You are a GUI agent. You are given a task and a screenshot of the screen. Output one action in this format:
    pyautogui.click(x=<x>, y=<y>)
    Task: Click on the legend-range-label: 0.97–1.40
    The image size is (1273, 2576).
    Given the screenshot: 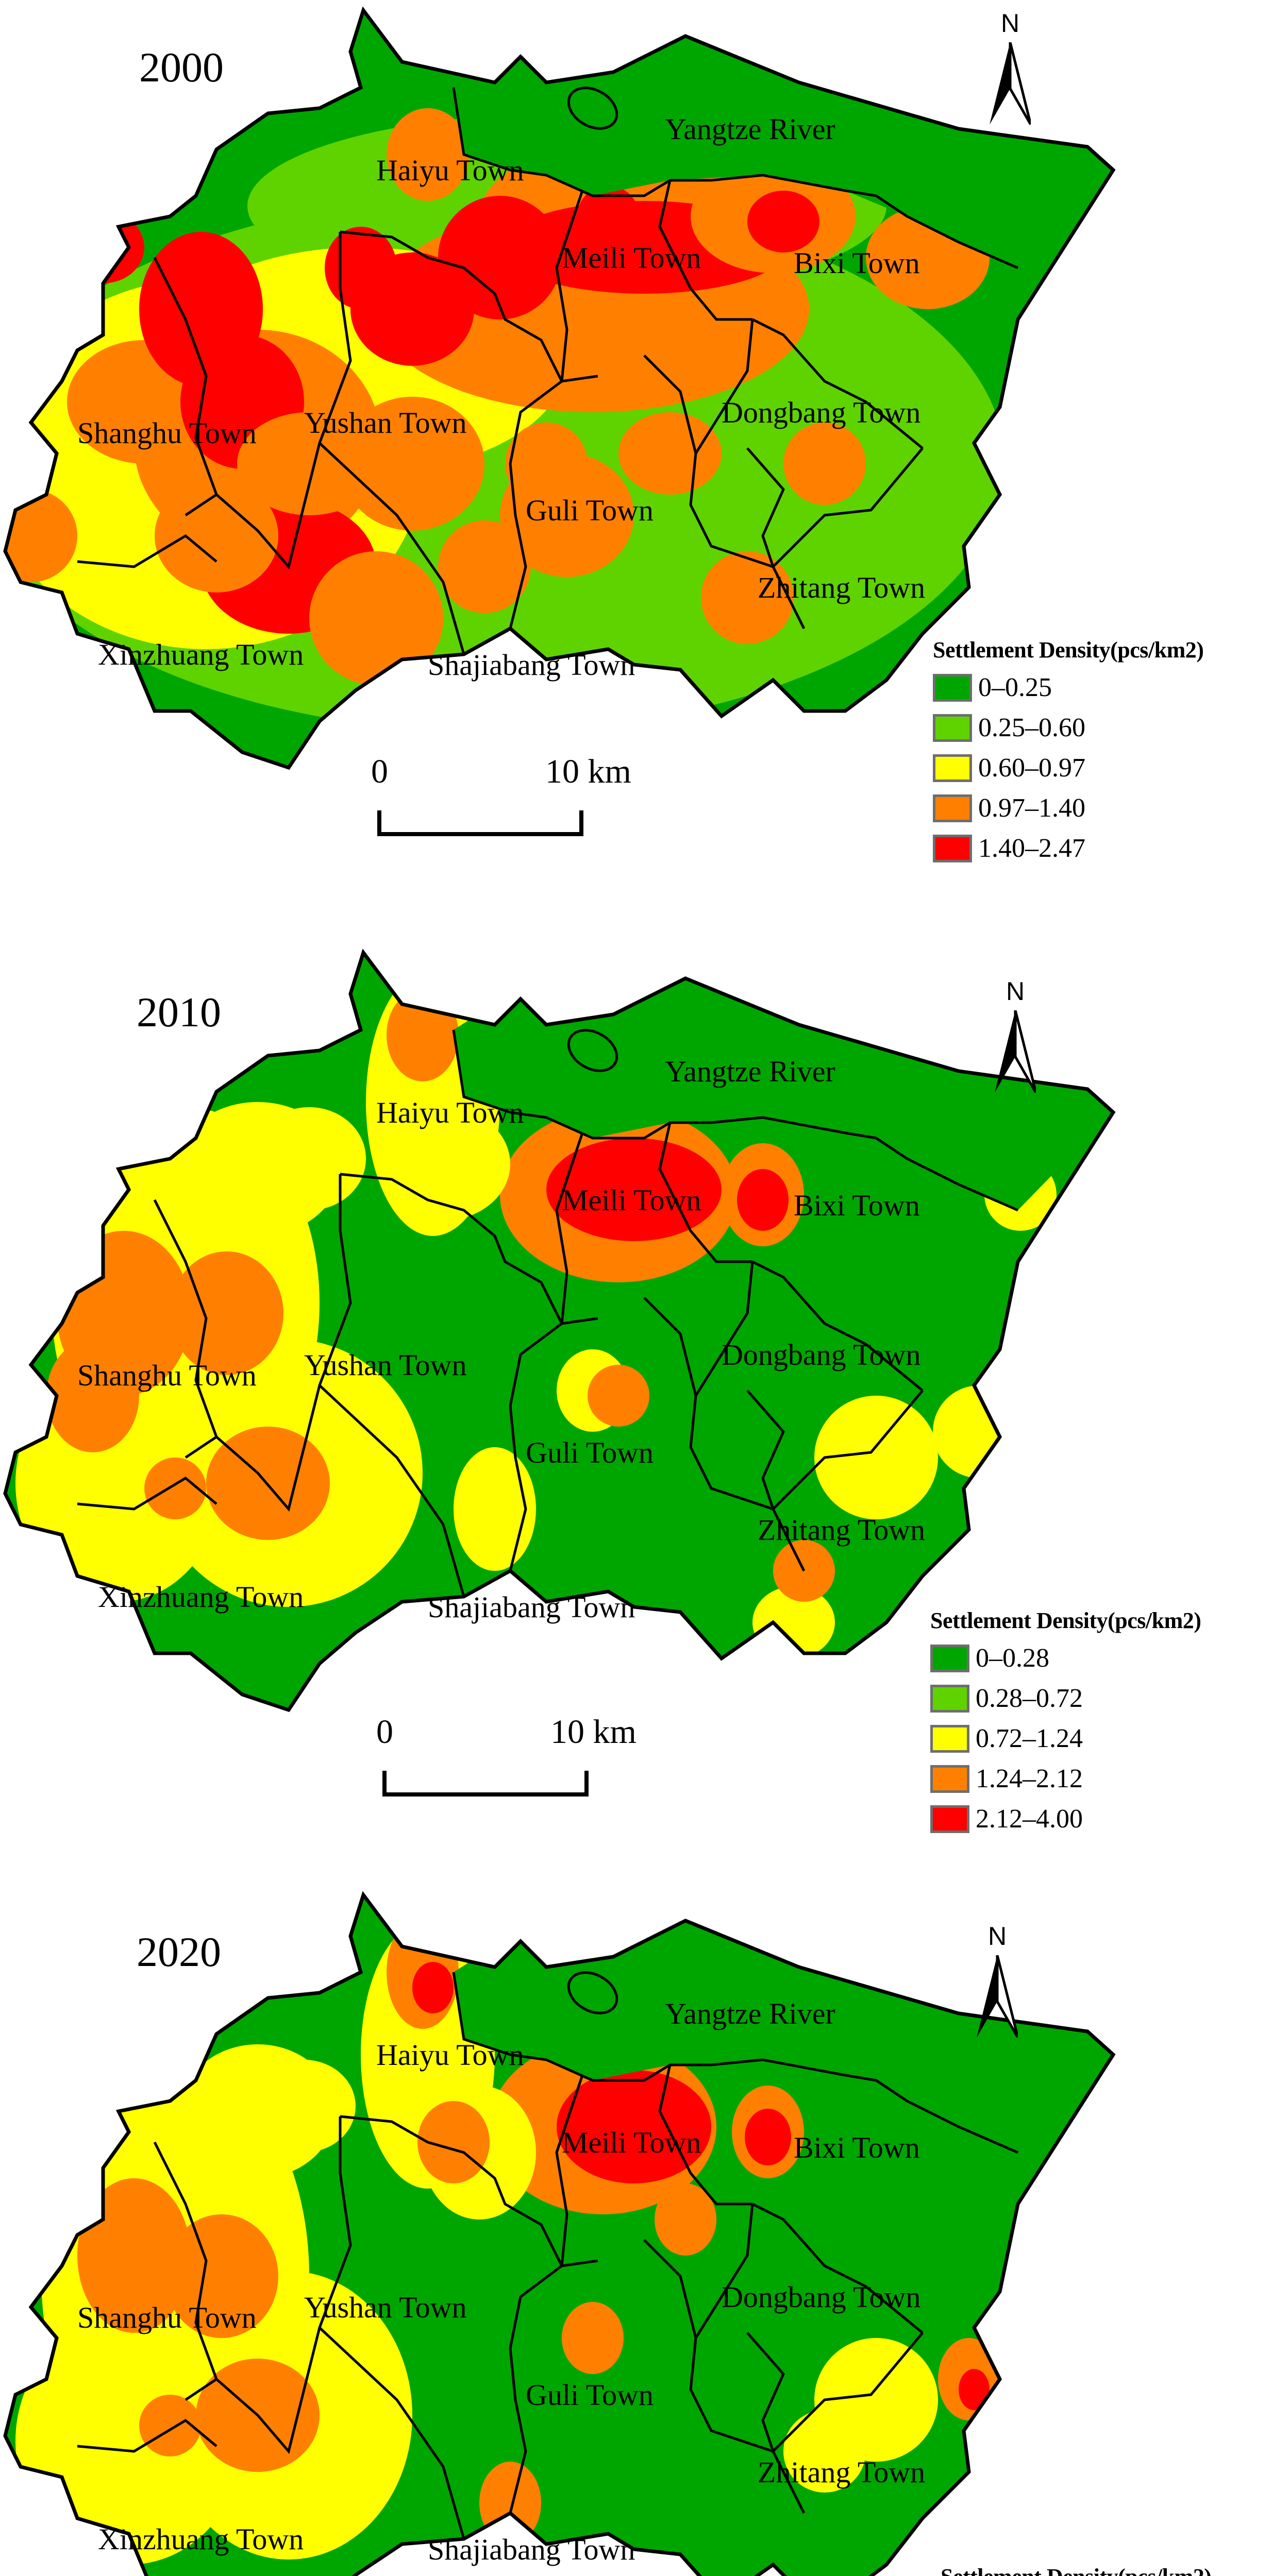 What is the action you would take?
    pyautogui.click(x=1031, y=808)
    